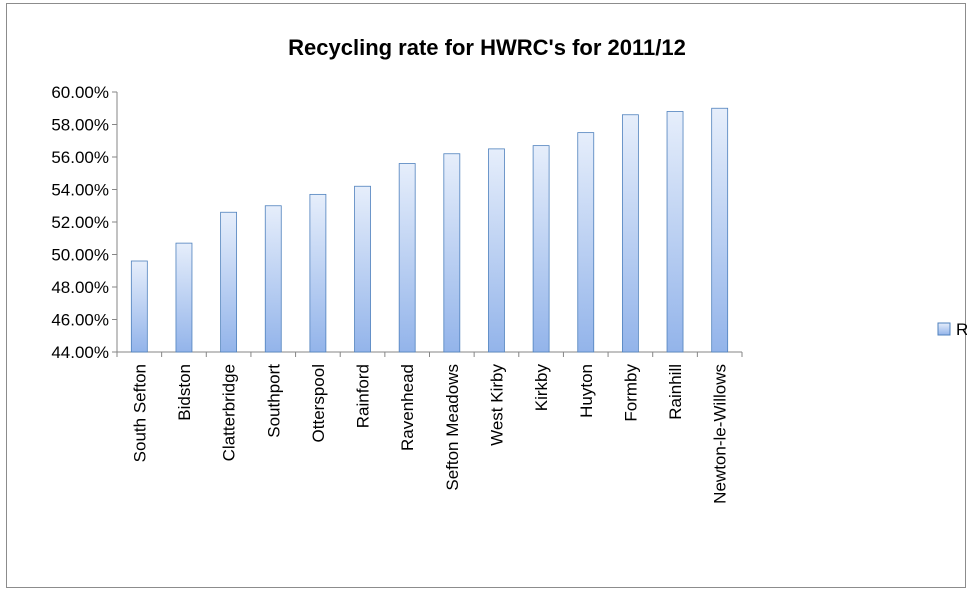  Describe the element at coordinates (80, 92) in the screenshot. I see `y-tick-label: 60.00%` at that location.